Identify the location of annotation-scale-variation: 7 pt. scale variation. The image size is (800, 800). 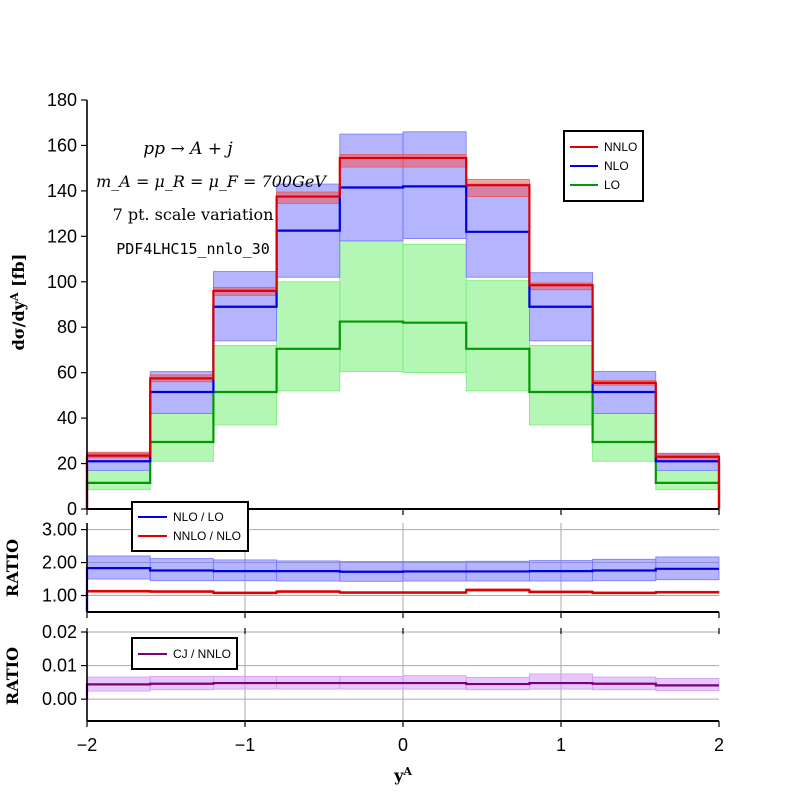
(193, 214).